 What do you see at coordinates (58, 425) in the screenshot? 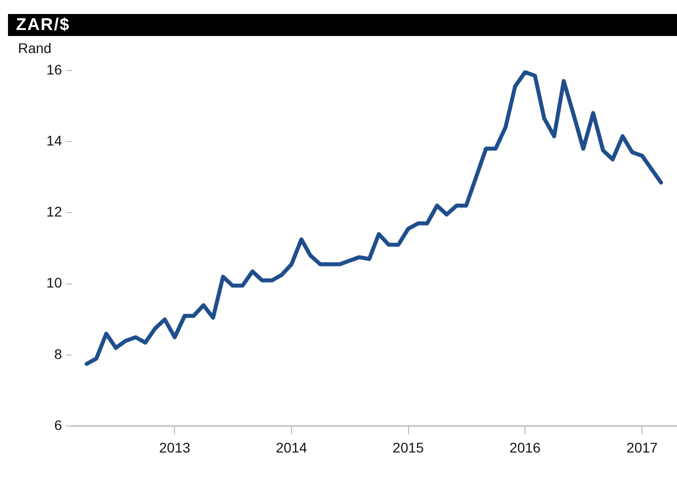
I see `y-tick-label: 6` at bounding box center [58, 425].